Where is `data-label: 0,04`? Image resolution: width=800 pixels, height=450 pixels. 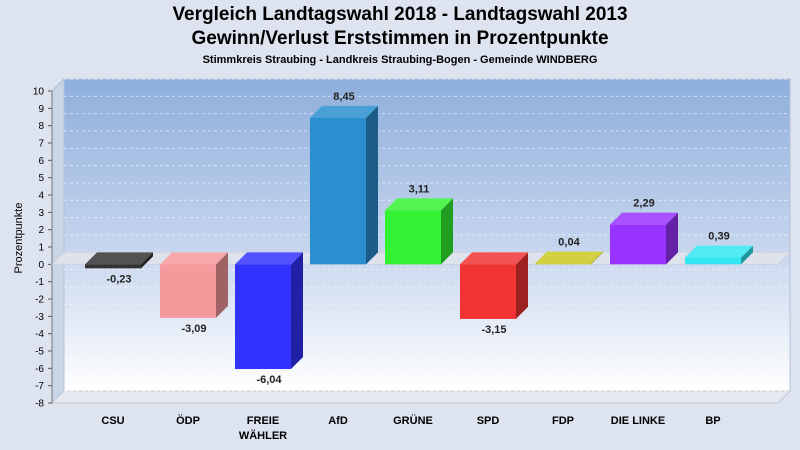 data-label: 0,04 is located at coordinates (569, 243).